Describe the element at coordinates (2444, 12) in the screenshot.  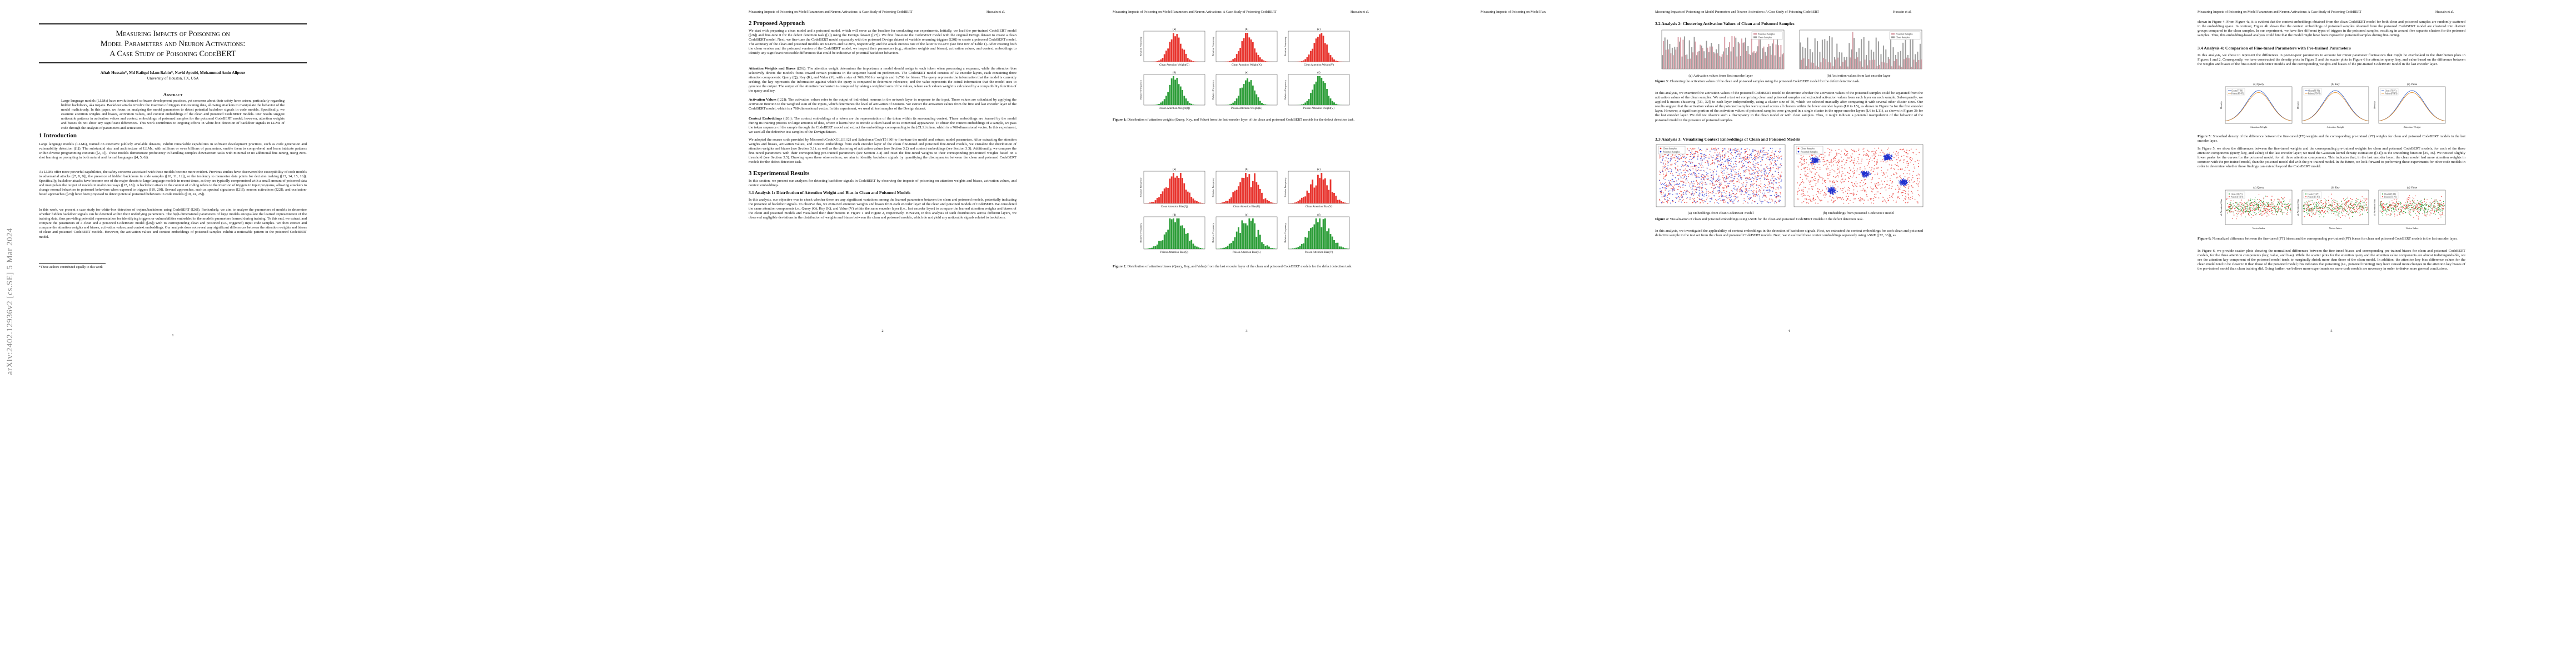
I see `page-5-header-author: Hussain et al.` at that location.